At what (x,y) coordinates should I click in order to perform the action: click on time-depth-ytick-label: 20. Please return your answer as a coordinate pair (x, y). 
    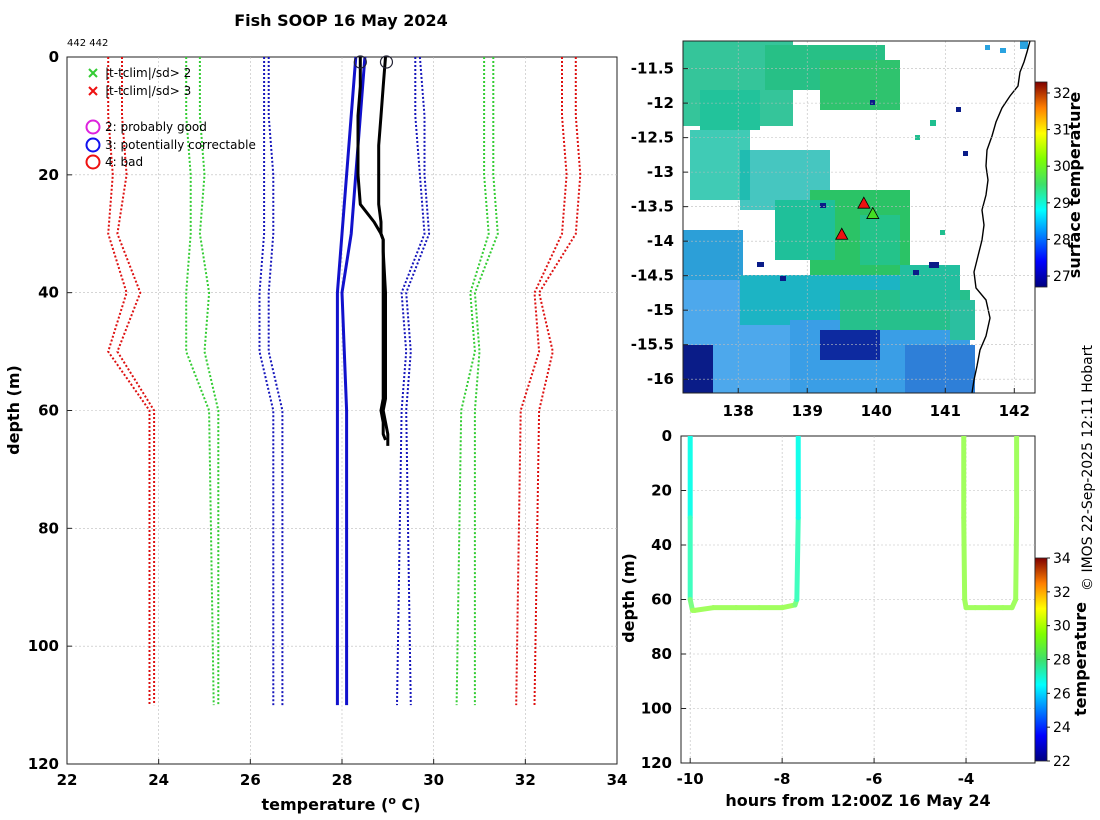
    Looking at the image, I should click on (661, 491).